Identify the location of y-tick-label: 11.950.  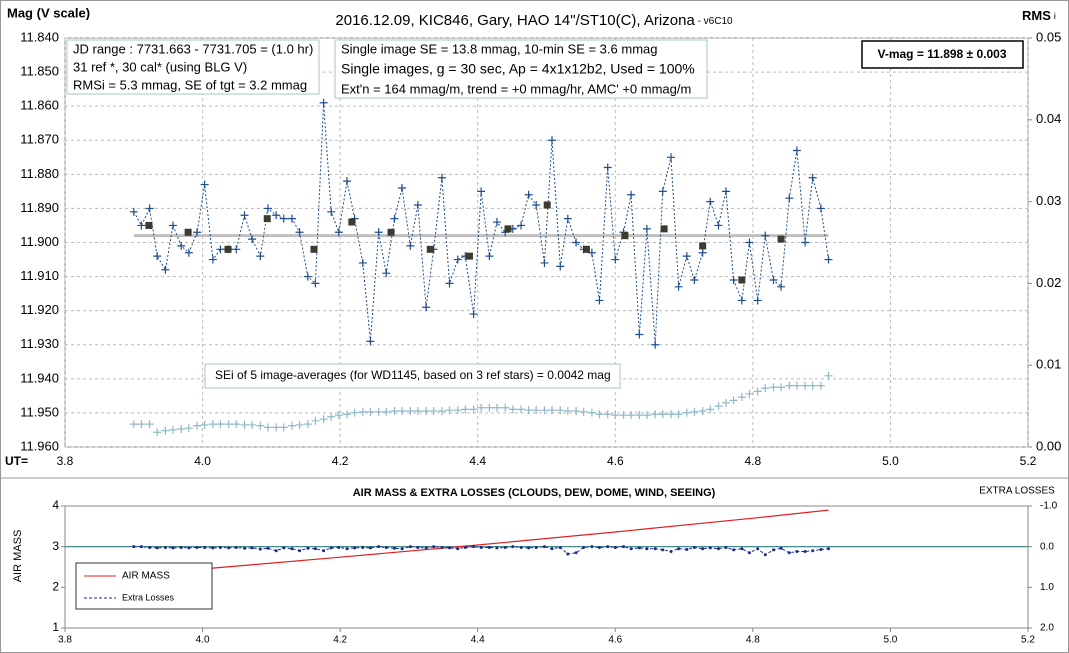
(39, 411).